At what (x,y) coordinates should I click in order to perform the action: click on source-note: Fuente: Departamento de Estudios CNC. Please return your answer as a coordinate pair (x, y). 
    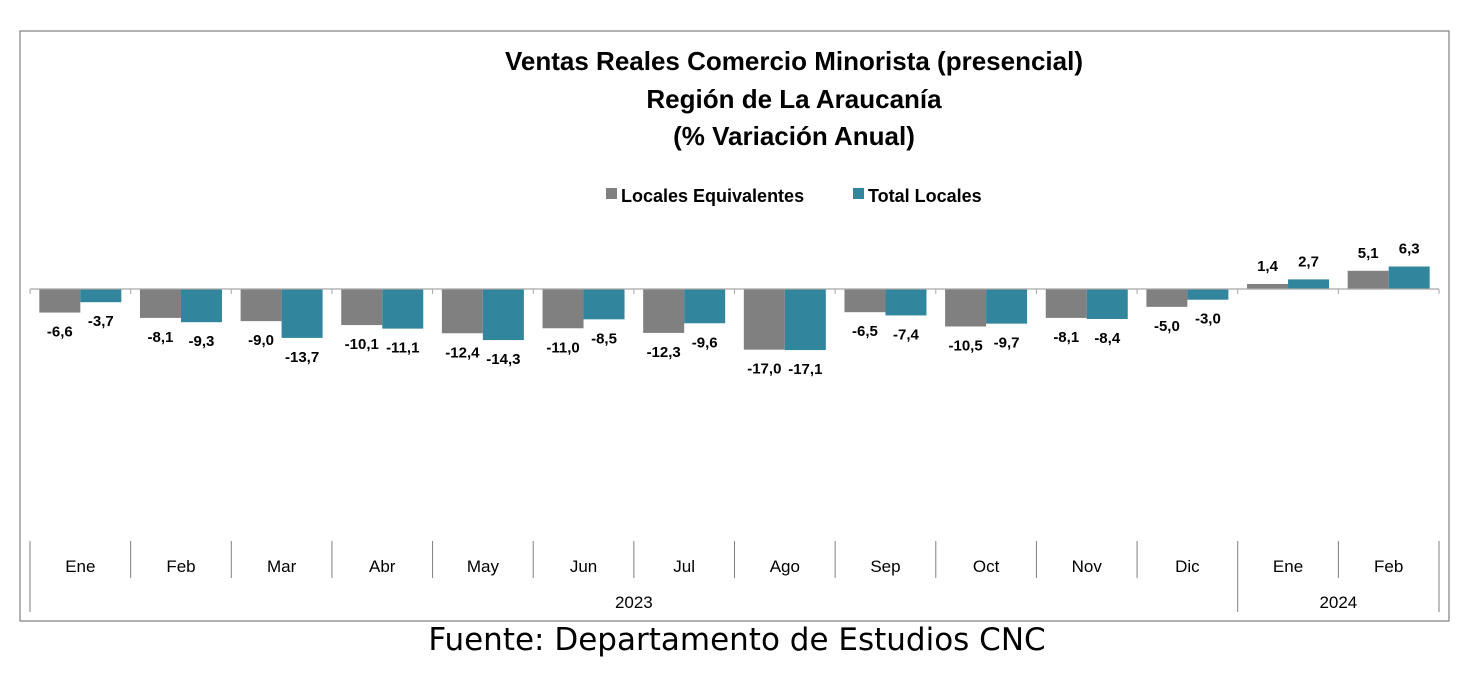
    Looking at the image, I should click on (737, 640).